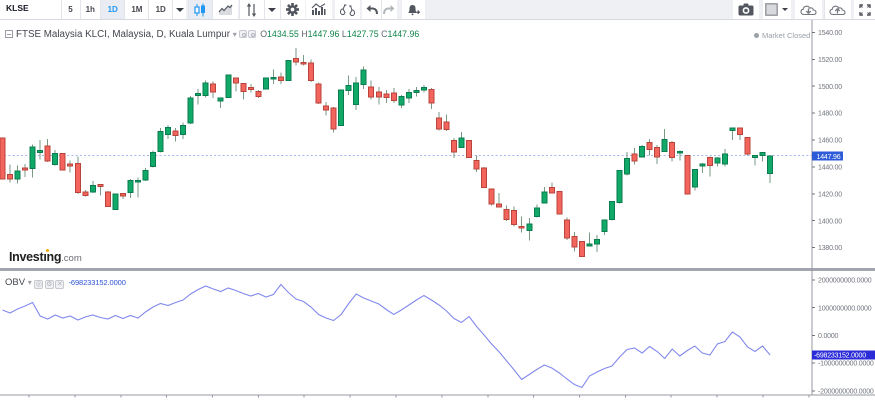 This screenshot has height=400, width=875. I want to click on svg-text: 1480.00, so click(830, 114).